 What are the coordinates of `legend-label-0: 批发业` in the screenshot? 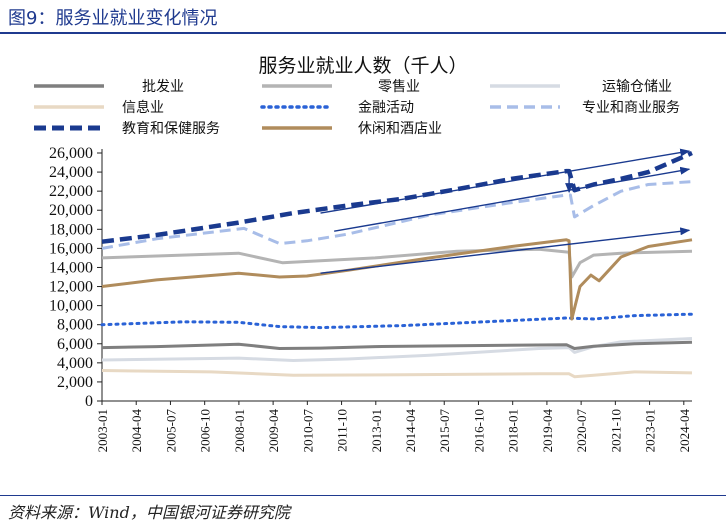 It's located at (163, 87).